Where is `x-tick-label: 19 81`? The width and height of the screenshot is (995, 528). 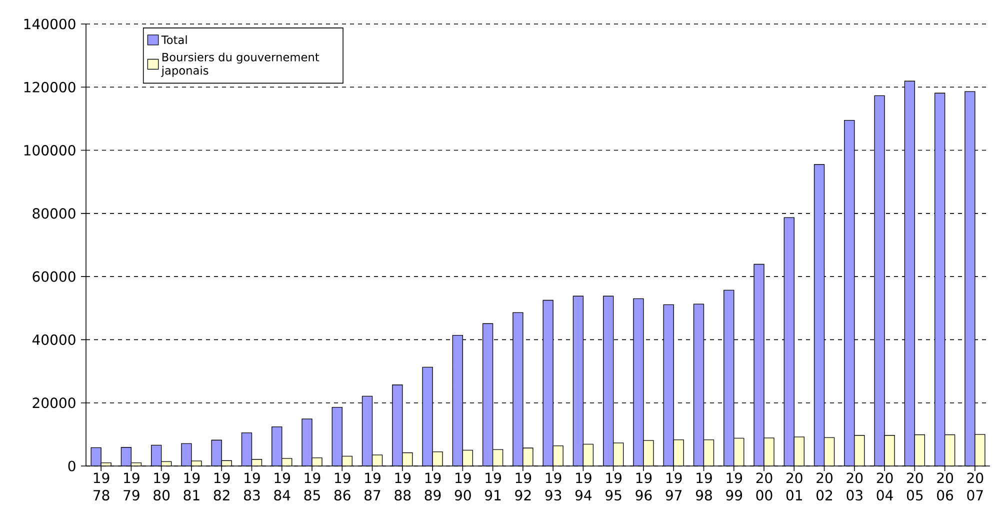
x-tick-label: 19 81 is located at coordinates (192, 486).